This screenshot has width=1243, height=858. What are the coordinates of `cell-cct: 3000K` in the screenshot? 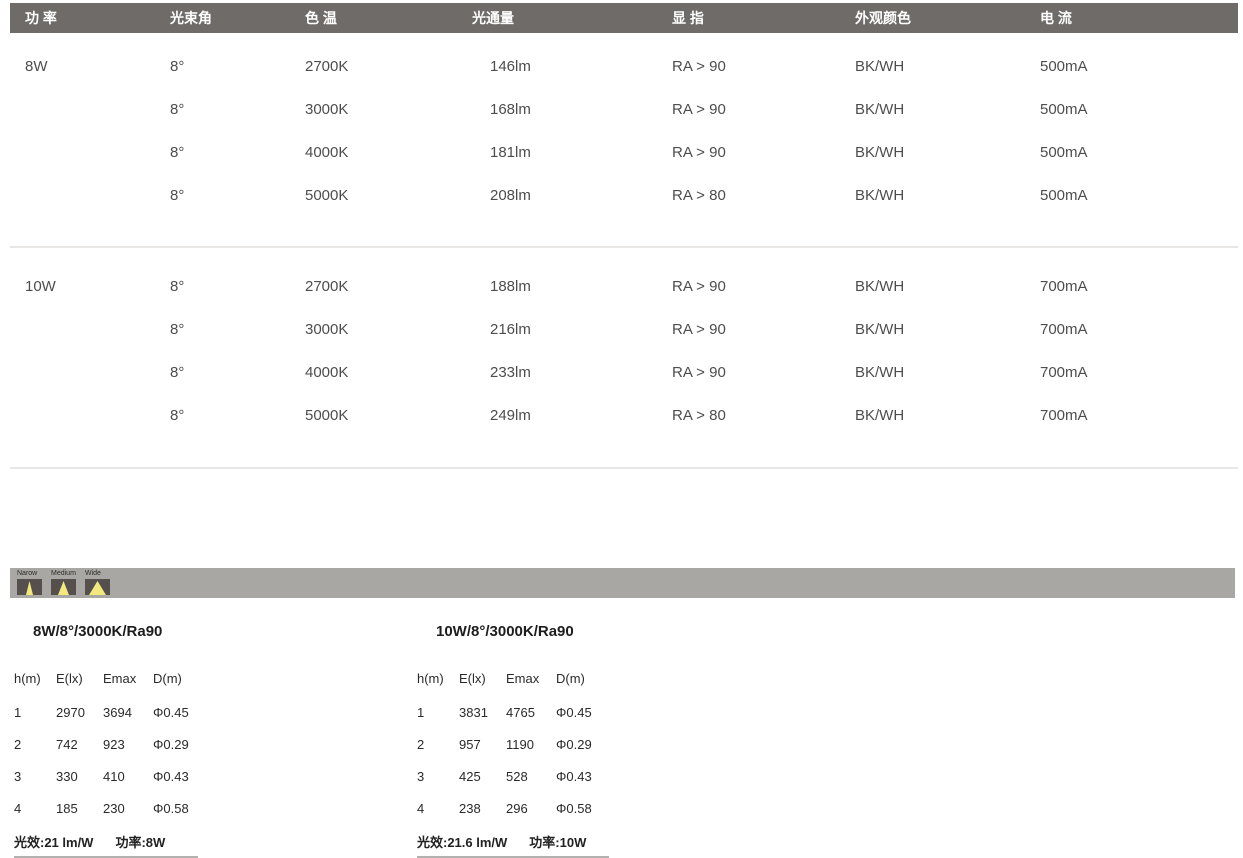 It's located at (327, 329).